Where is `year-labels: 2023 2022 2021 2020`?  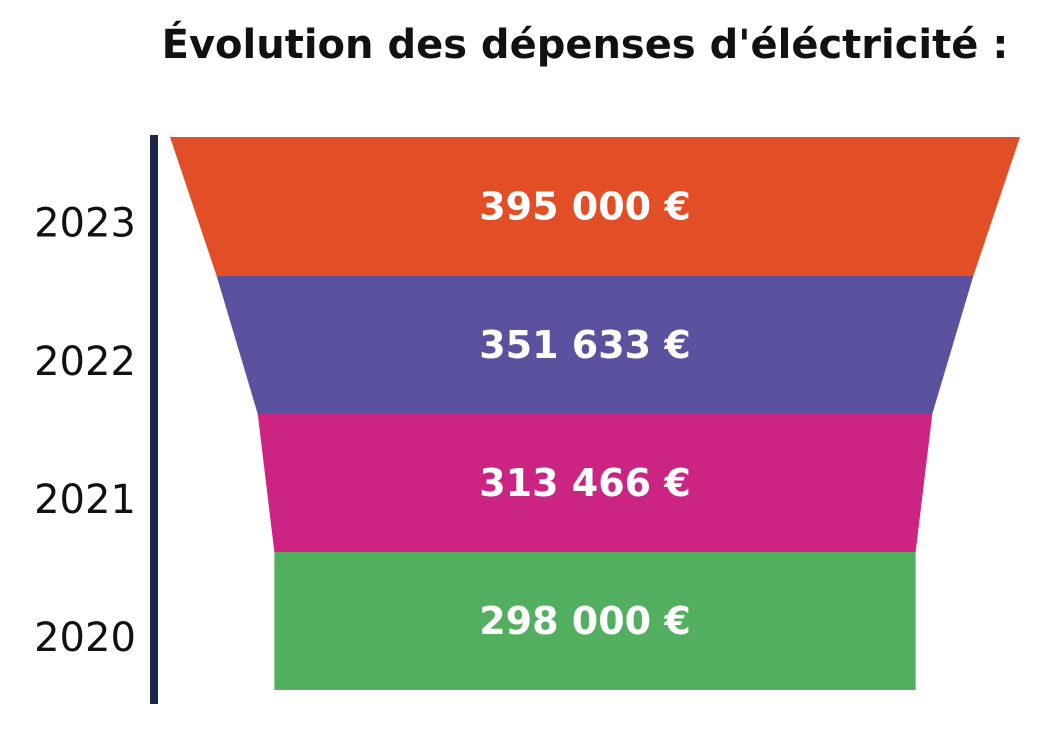 year-labels: 2023 2022 2021 2020 is located at coordinates (85, 431).